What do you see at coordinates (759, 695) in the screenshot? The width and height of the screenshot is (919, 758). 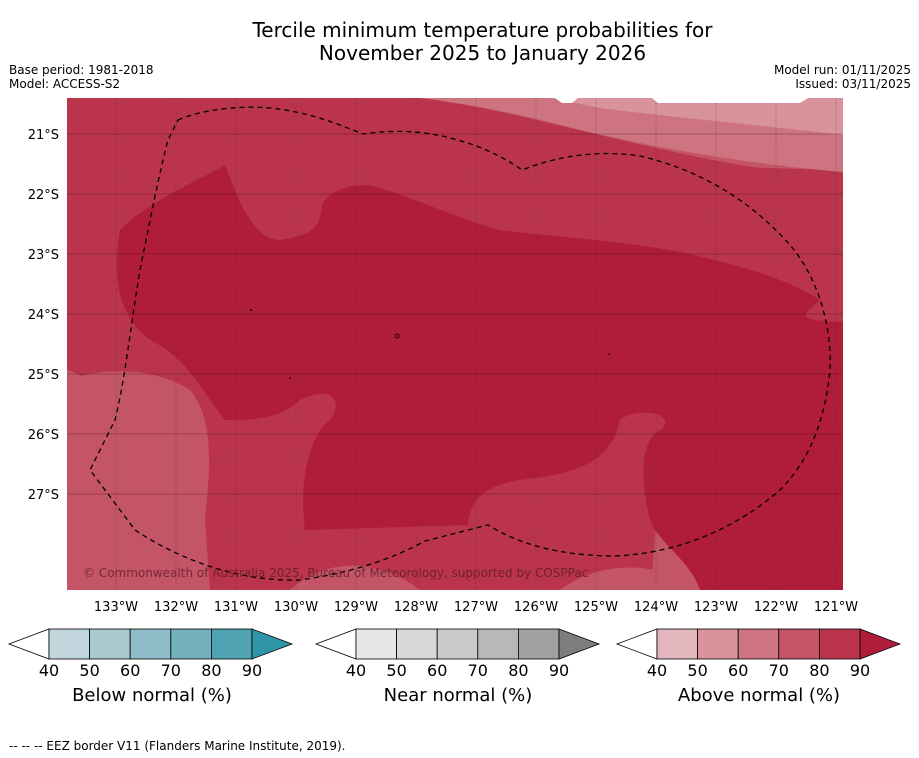 I see `legend-title-above: Above normal (%)` at bounding box center [759, 695].